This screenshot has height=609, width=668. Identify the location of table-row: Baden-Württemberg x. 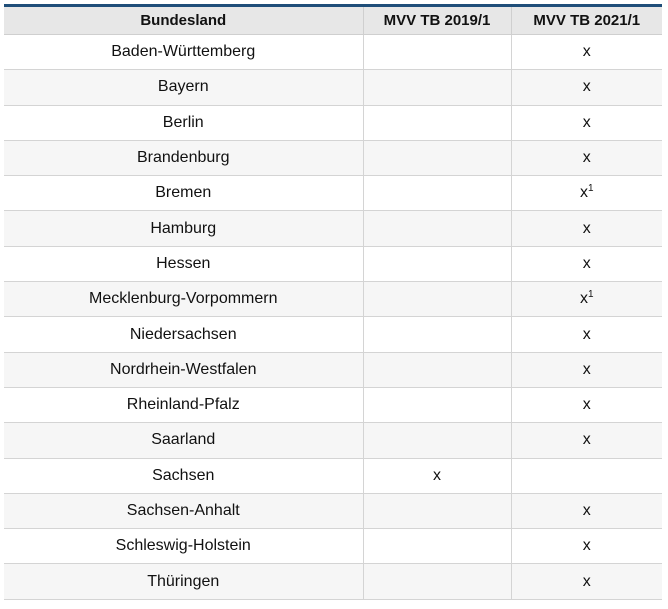
(333, 52).